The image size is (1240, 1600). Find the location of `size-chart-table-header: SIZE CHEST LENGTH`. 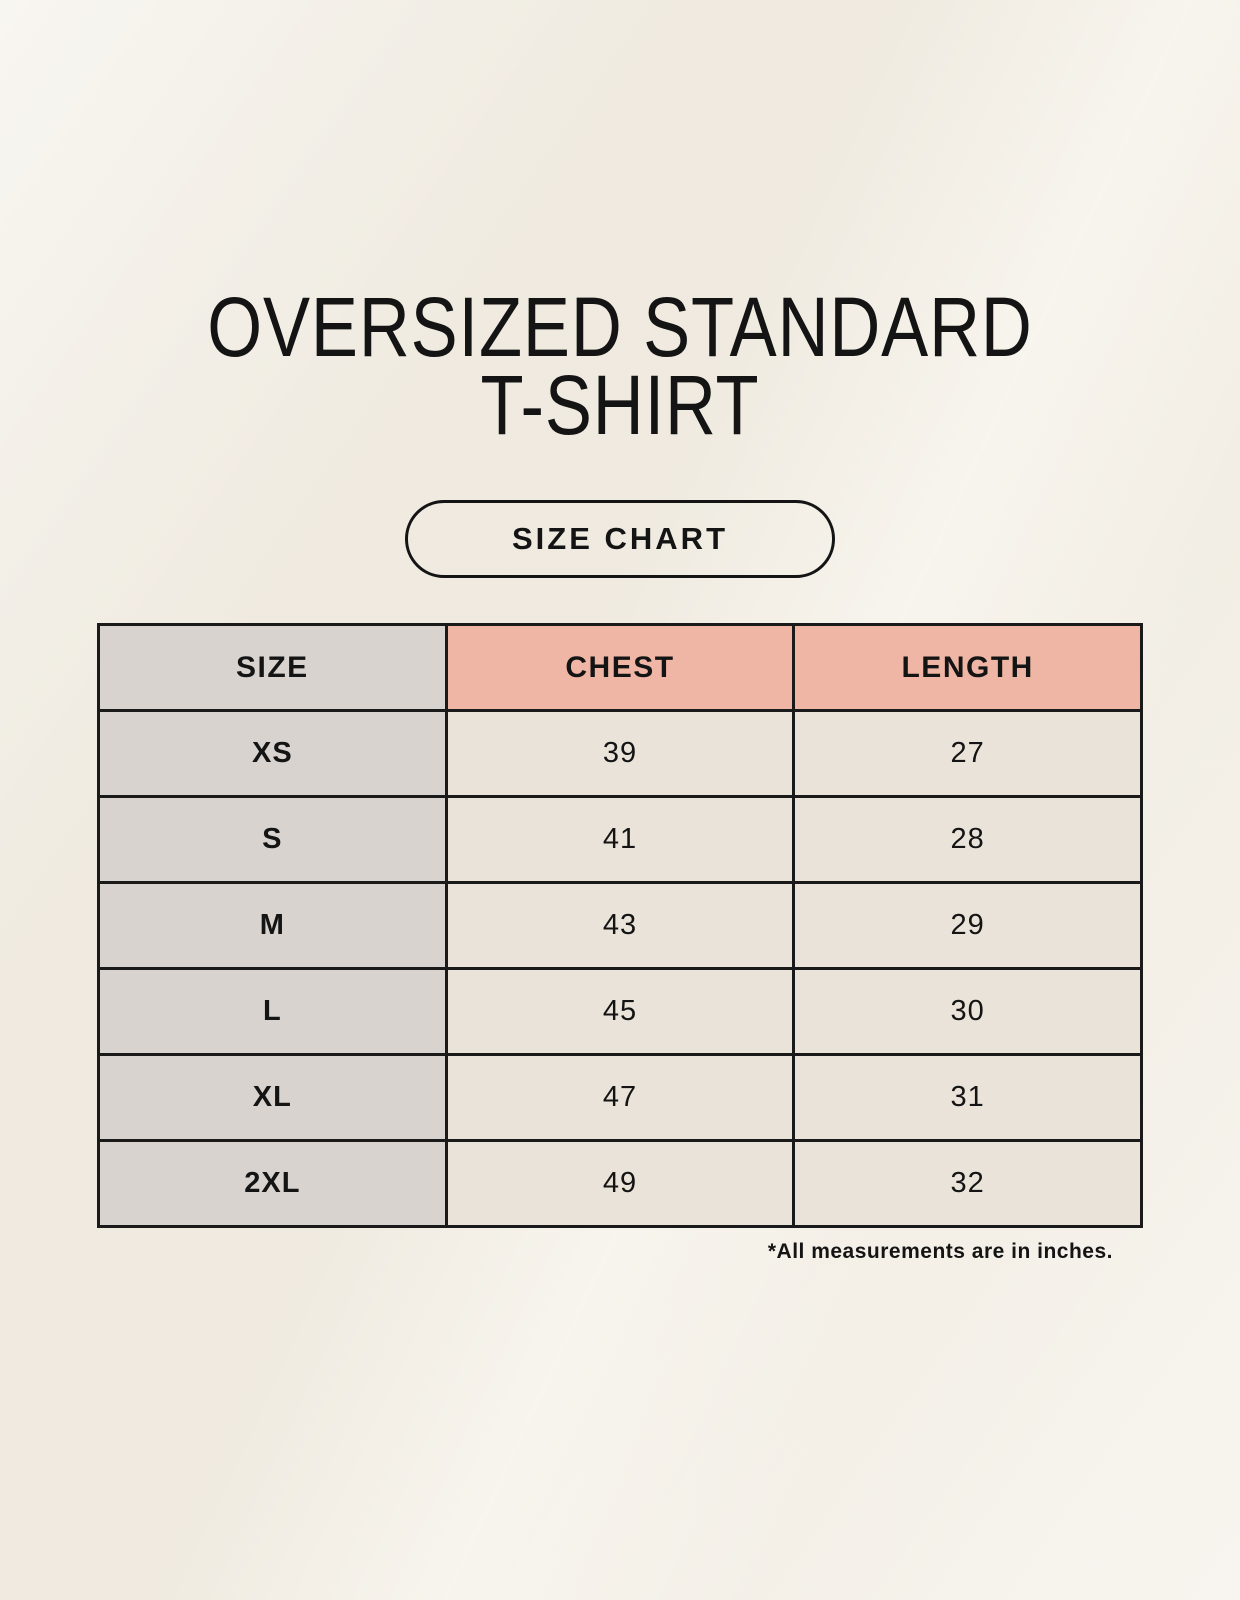

size-chart-table-header: SIZE CHEST LENGTH is located at coordinates (620, 667).